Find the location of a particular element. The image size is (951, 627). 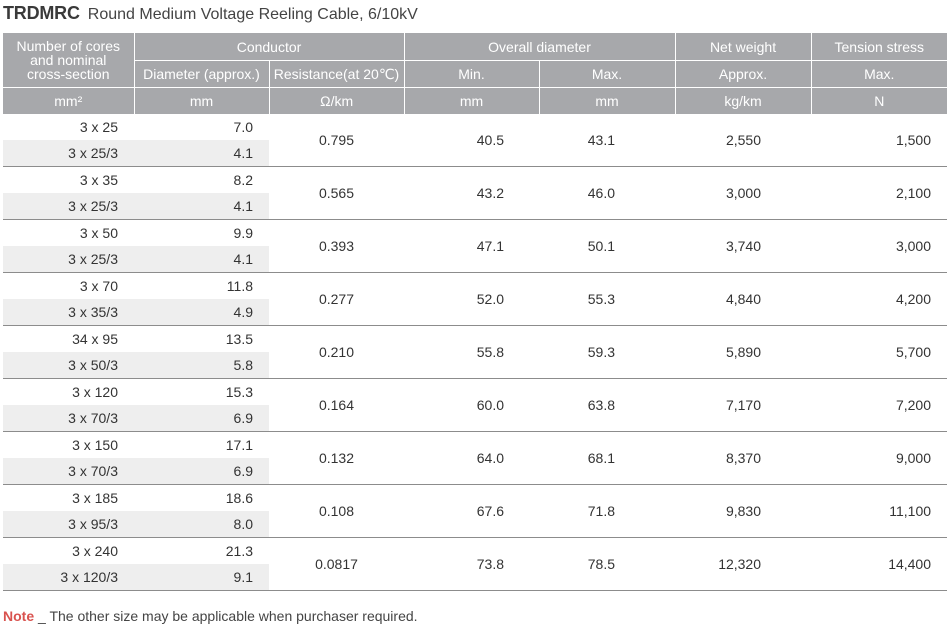

earth-cross-section: 3 x 25/3 is located at coordinates (68, 259).